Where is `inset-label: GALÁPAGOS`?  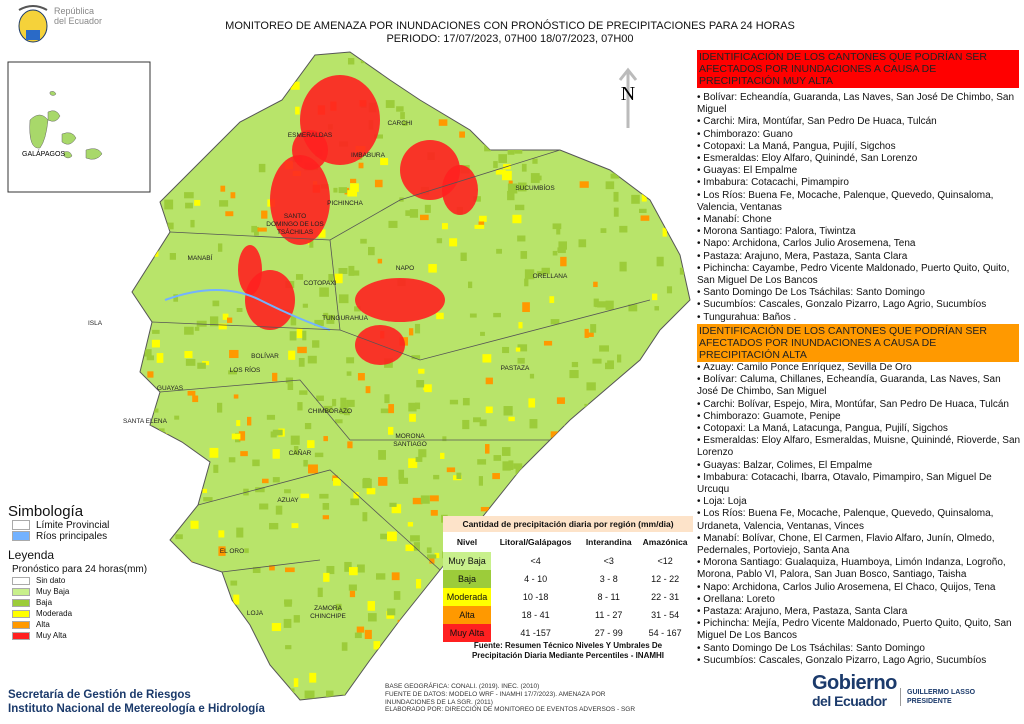
inset-label: GALÁPAGOS is located at coordinates (43, 153).